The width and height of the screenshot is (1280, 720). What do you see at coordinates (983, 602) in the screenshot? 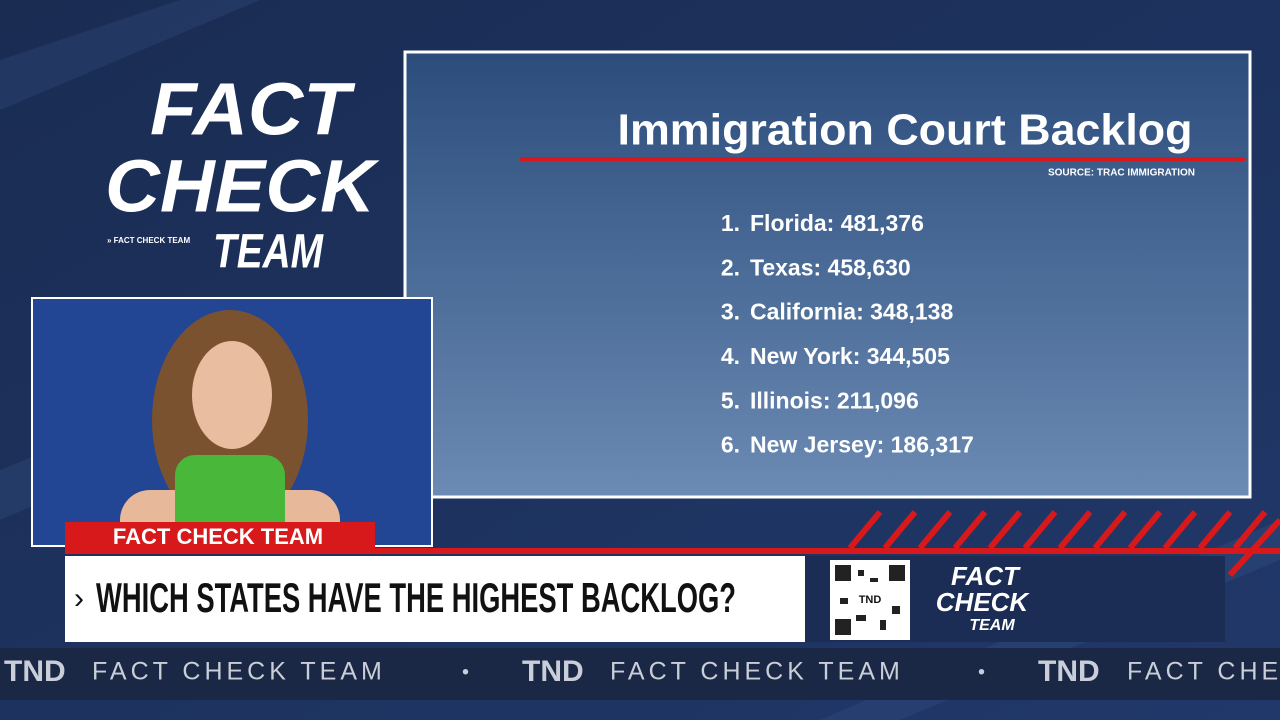
I see `small-logo-line: CHECK` at bounding box center [983, 602].